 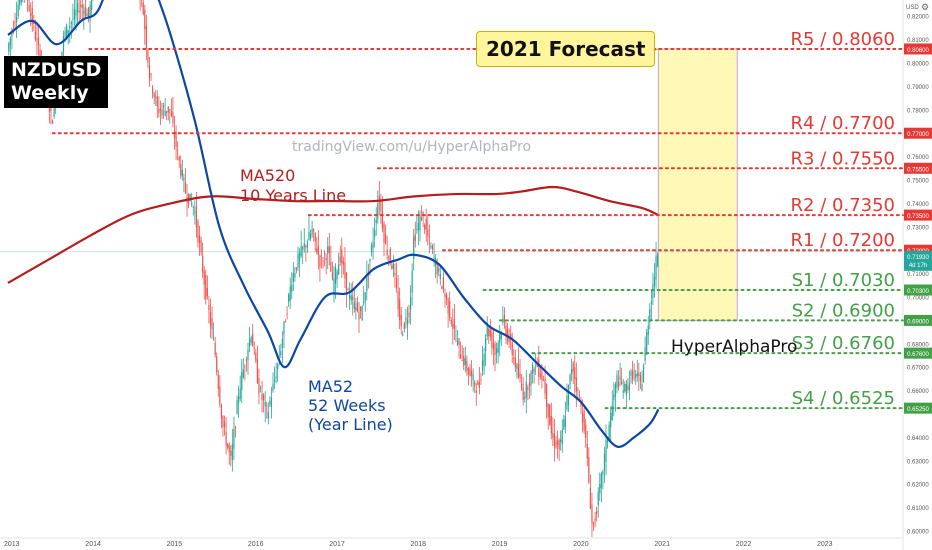 I want to click on price-tick-label: 0.70000, so click(x=918, y=299).